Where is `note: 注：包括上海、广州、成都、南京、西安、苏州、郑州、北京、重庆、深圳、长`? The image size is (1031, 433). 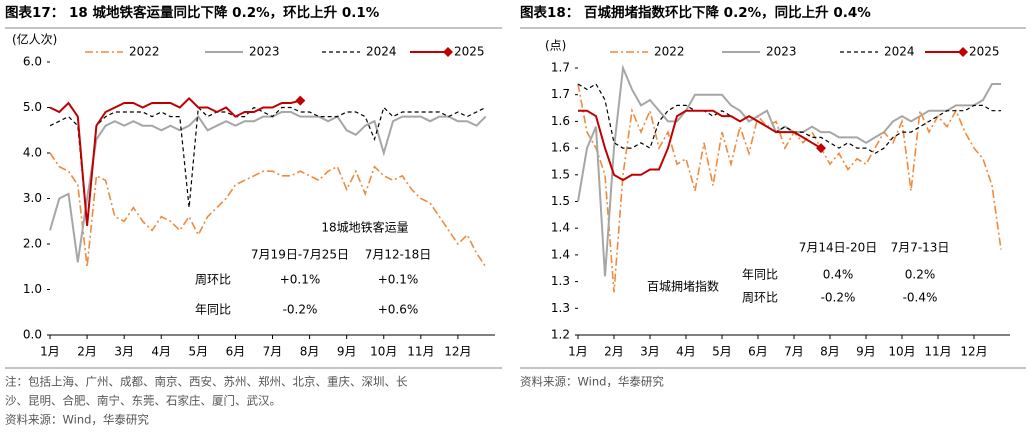 note: 注：包括上海、广州、成都、南京、西安、苏州、郑州、北京、重庆、深圳、长 is located at coordinates (206, 382).